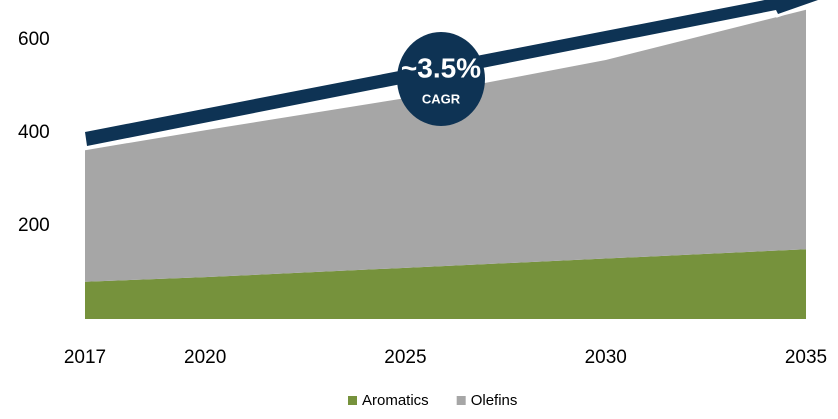 The height and width of the screenshot is (419, 838). I want to click on x-tick-label: 2035, so click(806, 357).